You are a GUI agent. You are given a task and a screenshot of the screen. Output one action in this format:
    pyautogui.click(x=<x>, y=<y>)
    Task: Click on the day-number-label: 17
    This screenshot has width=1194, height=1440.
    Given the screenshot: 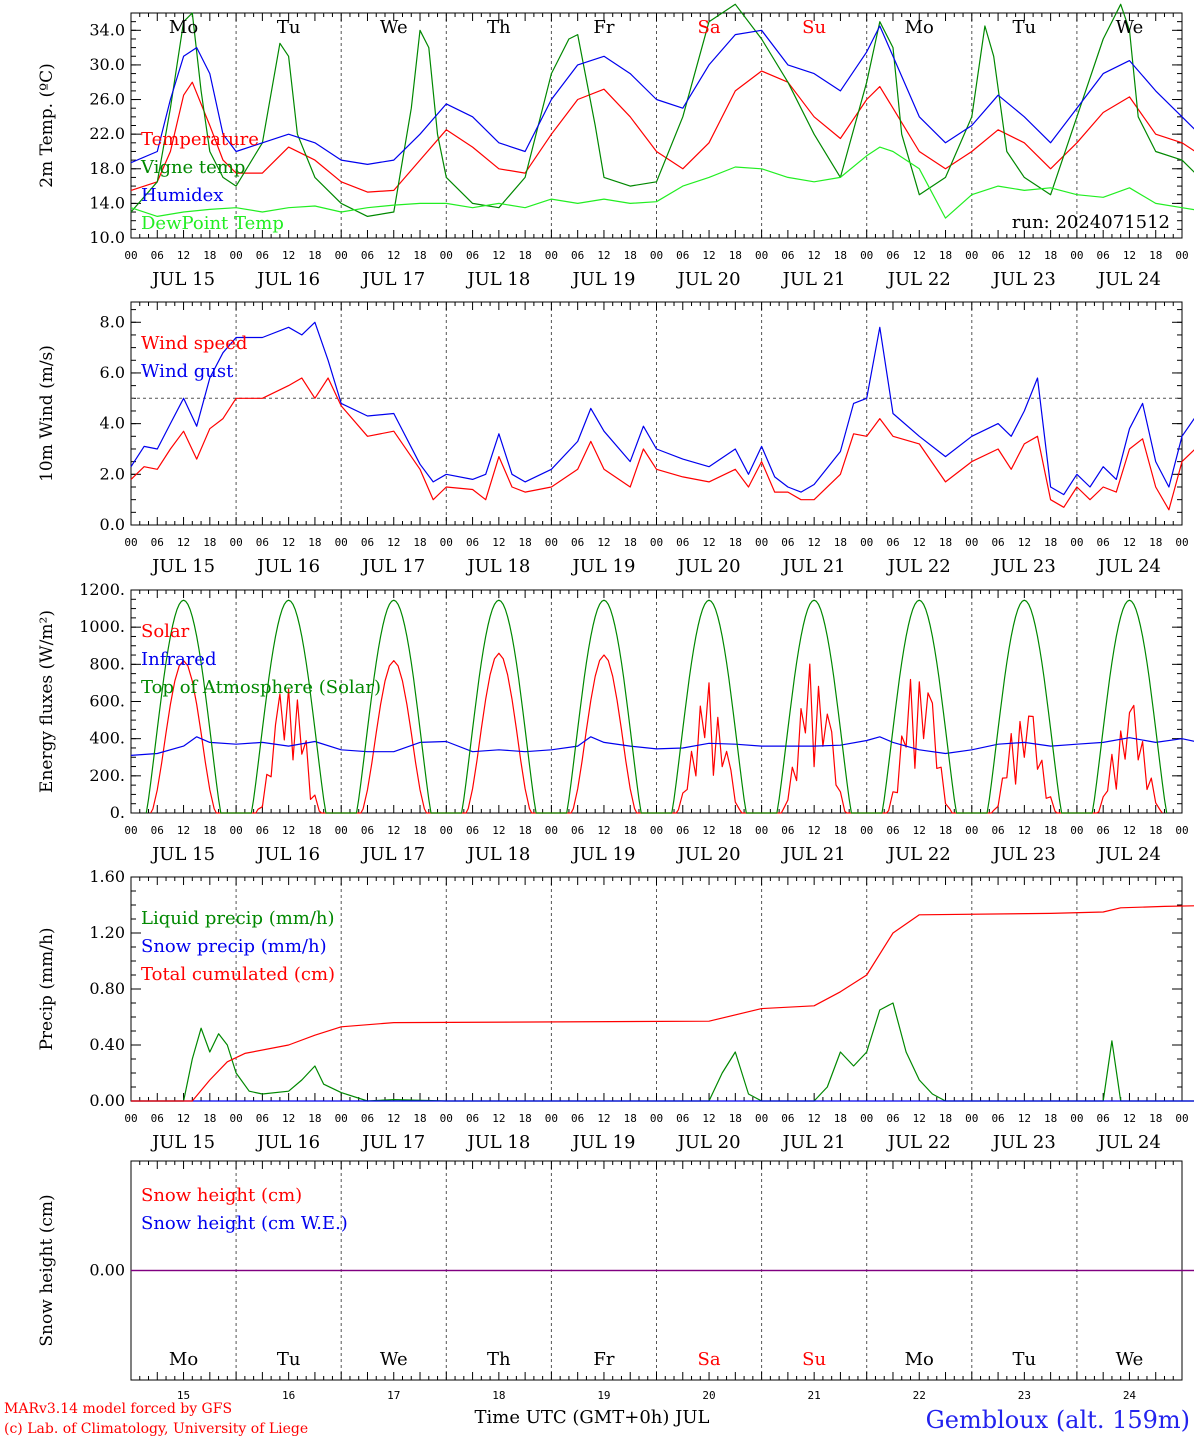 What is the action you would take?
    pyautogui.click(x=393, y=1395)
    